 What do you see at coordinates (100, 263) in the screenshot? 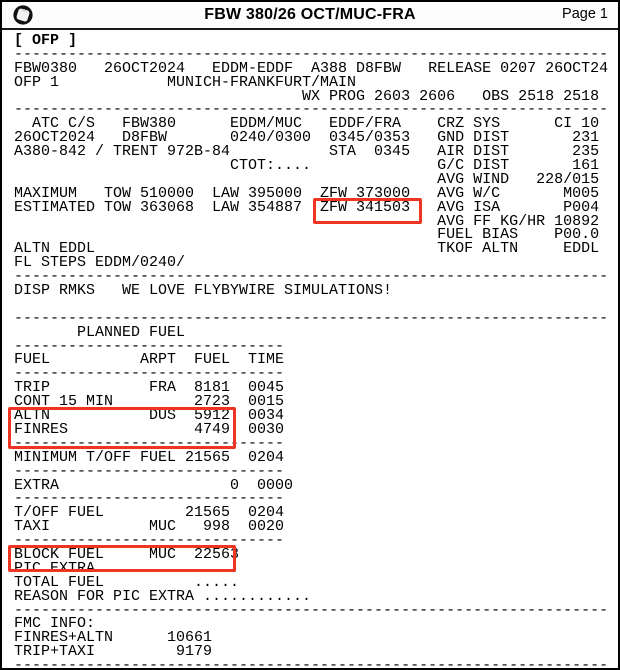
I see `ofp-line: FL STEPS EDDM/0240/` at bounding box center [100, 263].